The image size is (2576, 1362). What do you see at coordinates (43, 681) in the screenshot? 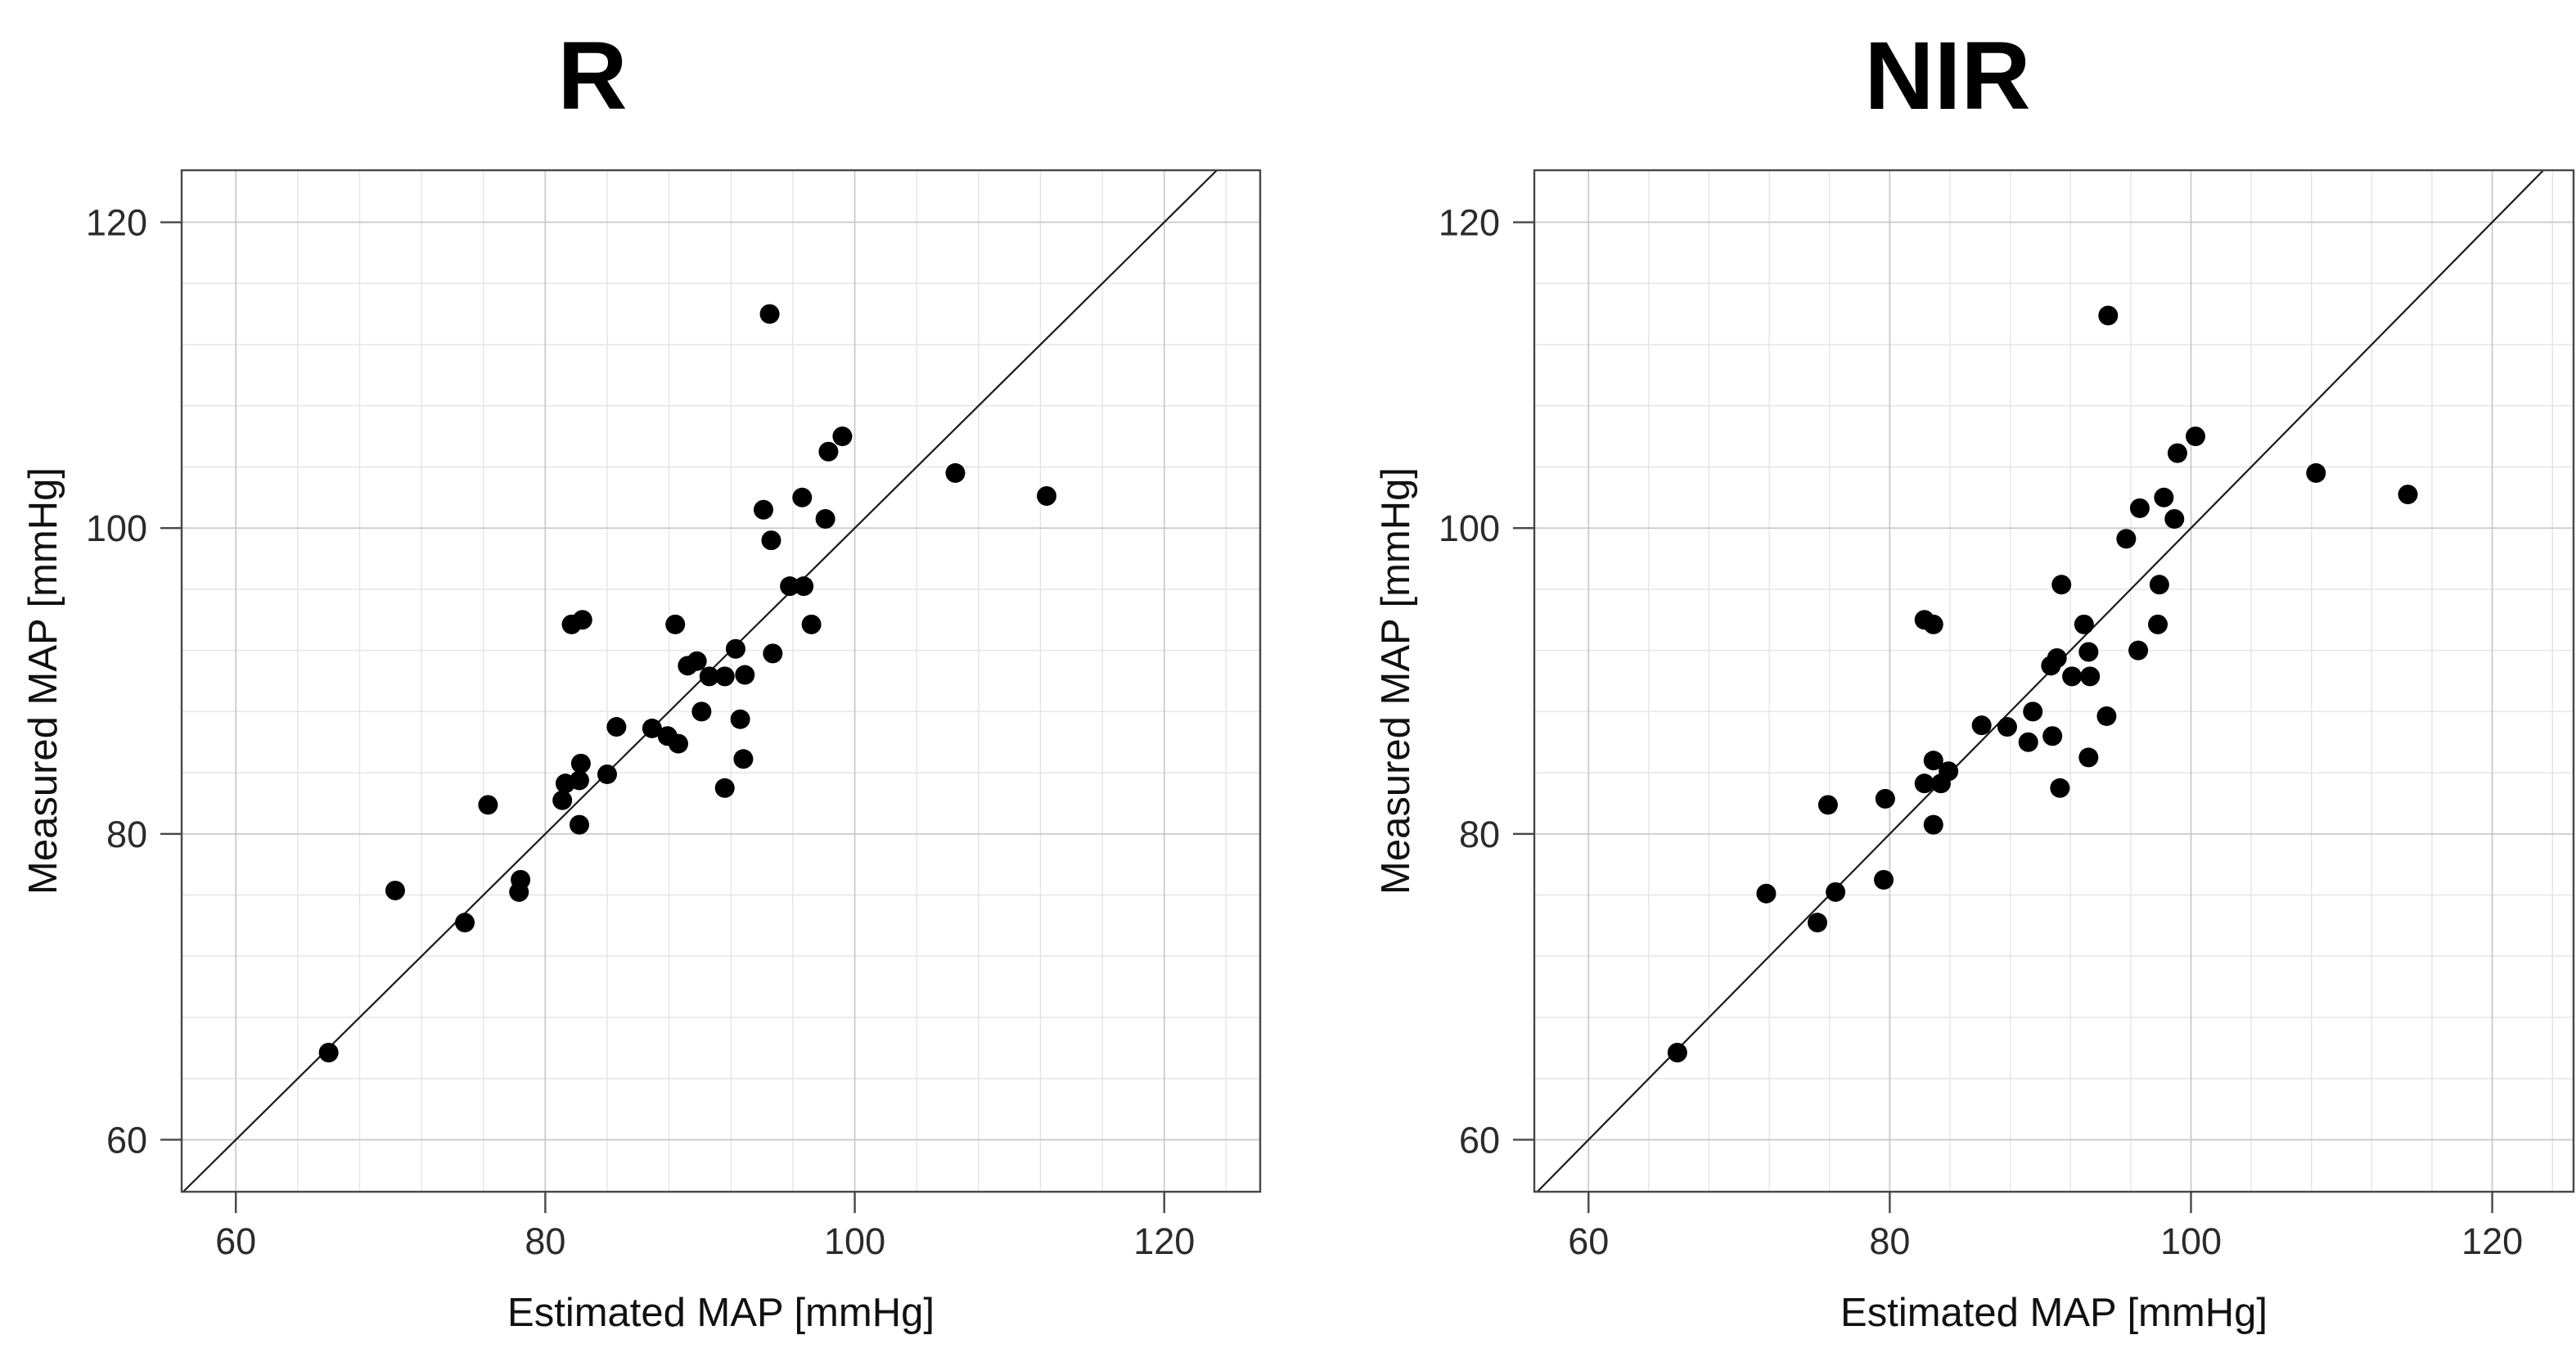
I see `panel-r-y-axis-label: Measured MAP [mmHg]` at bounding box center [43, 681].